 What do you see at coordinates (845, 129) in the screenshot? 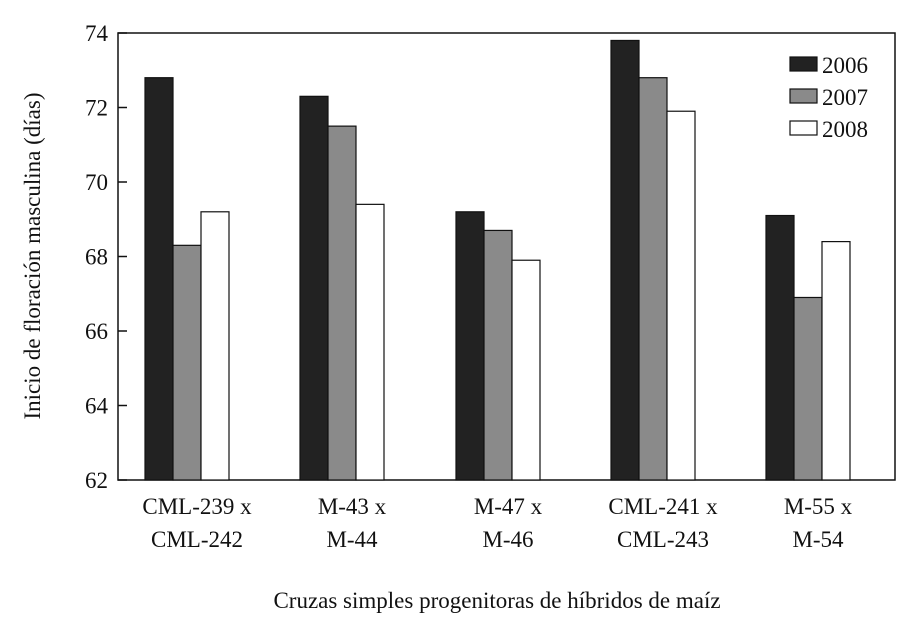
I see `legend-label-2008: 2008` at bounding box center [845, 129].